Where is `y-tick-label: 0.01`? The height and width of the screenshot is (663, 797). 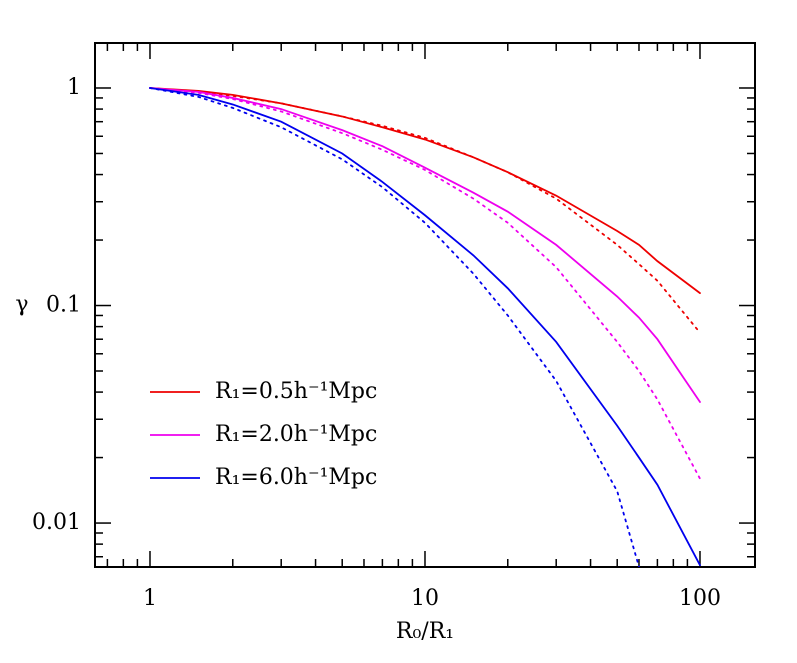
y-tick-label: 0.01 is located at coordinates (56, 522).